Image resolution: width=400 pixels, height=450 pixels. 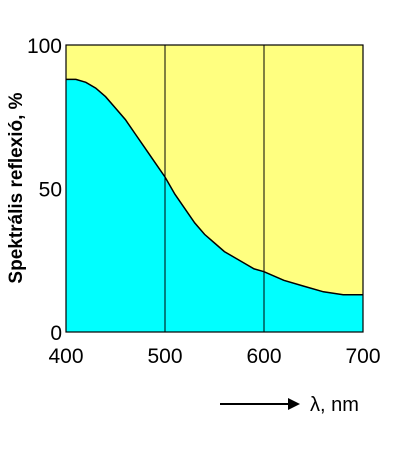 What do you see at coordinates (362, 356) in the screenshot?
I see `x-tick-label-700: 700` at bounding box center [362, 356].